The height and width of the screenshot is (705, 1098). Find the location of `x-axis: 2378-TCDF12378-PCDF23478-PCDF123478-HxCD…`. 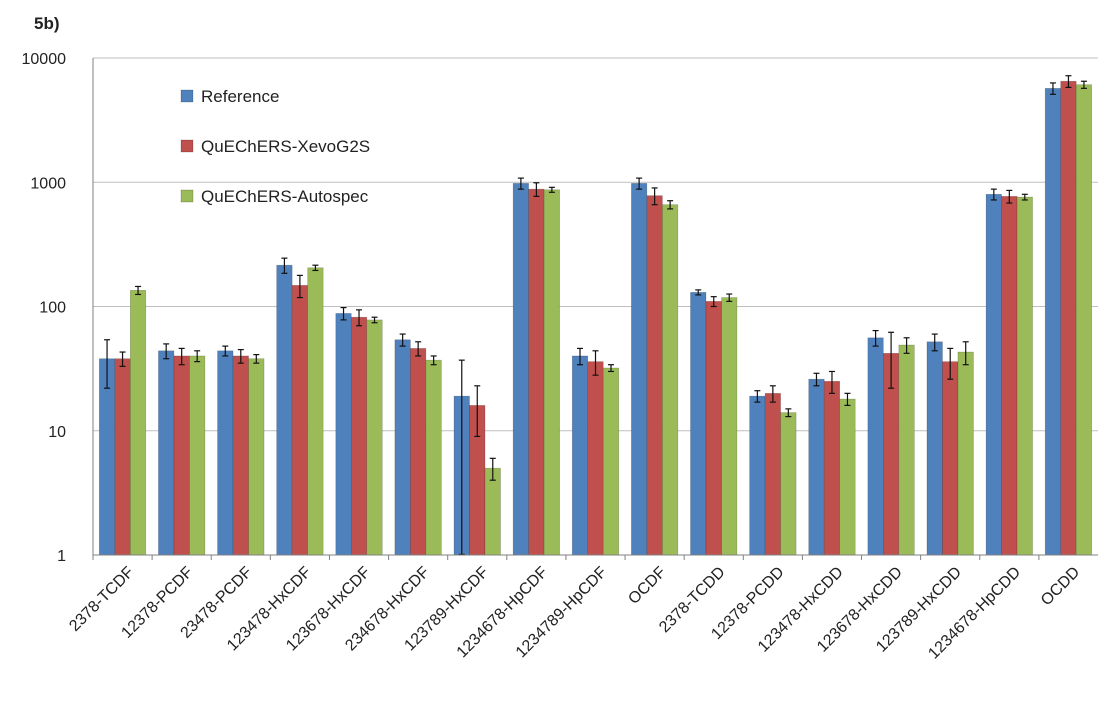

x-axis: 2378-TCDF12378-PCDF23478-PCDF123478-HxCD… is located at coordinates (582, 608).